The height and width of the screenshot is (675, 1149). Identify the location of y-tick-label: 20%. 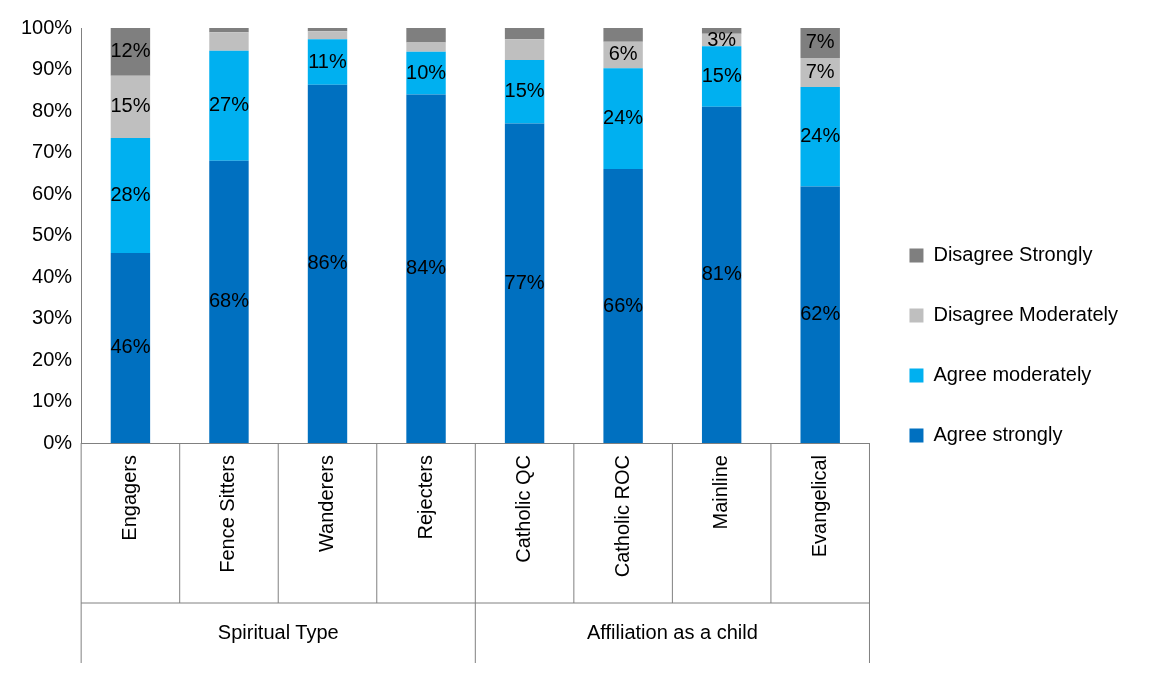
(52, 358).